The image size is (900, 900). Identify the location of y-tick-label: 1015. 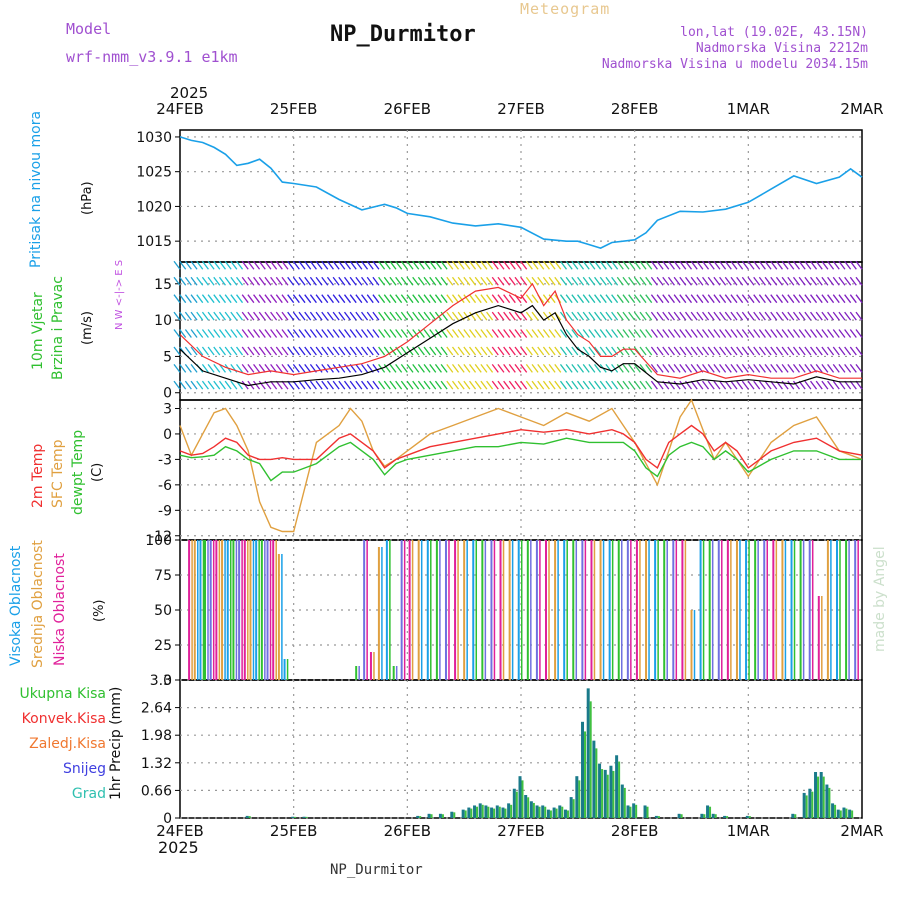
(154, 242).